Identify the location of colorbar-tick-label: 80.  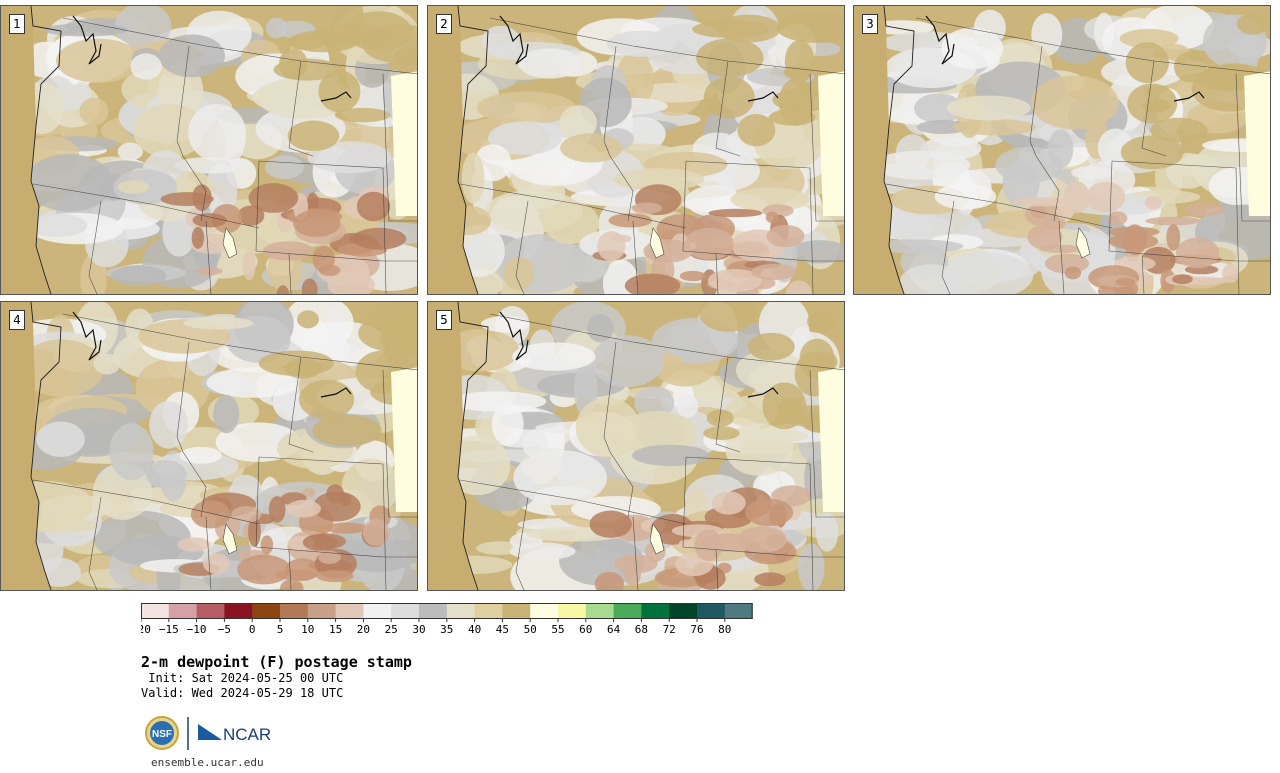
(724, 629).